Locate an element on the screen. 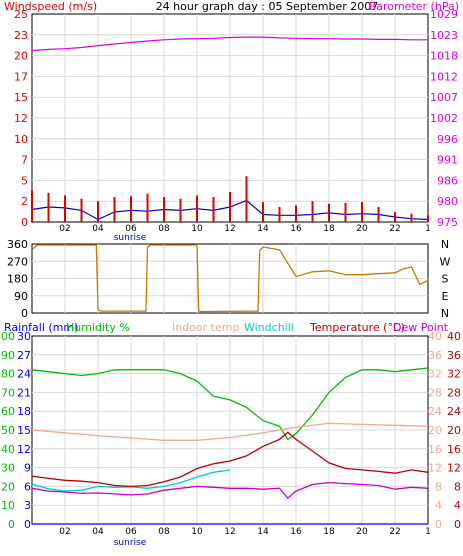 The height and width of the screenshot is (556, 463). rainfall-tick-label: 18 is located at coordinates (24, 411).